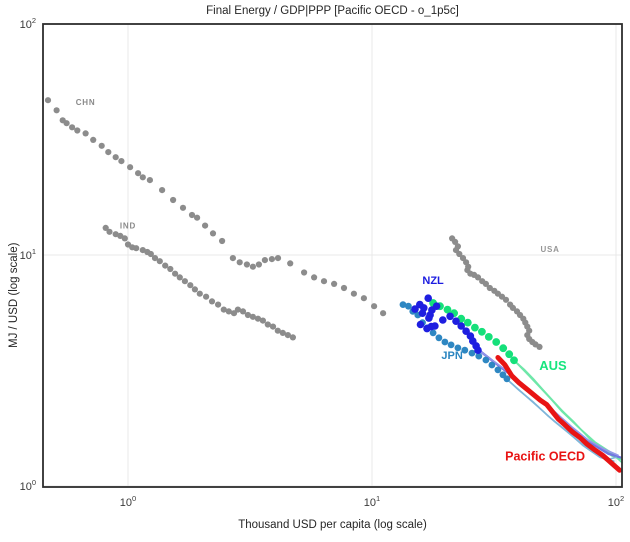 Image resolution: width=630 pixels, height=542 pixels. What do you see at coordinates (553, 365) in the screenshot?
I see `annotation-aus: AUS` at bounding box center [553, 365].